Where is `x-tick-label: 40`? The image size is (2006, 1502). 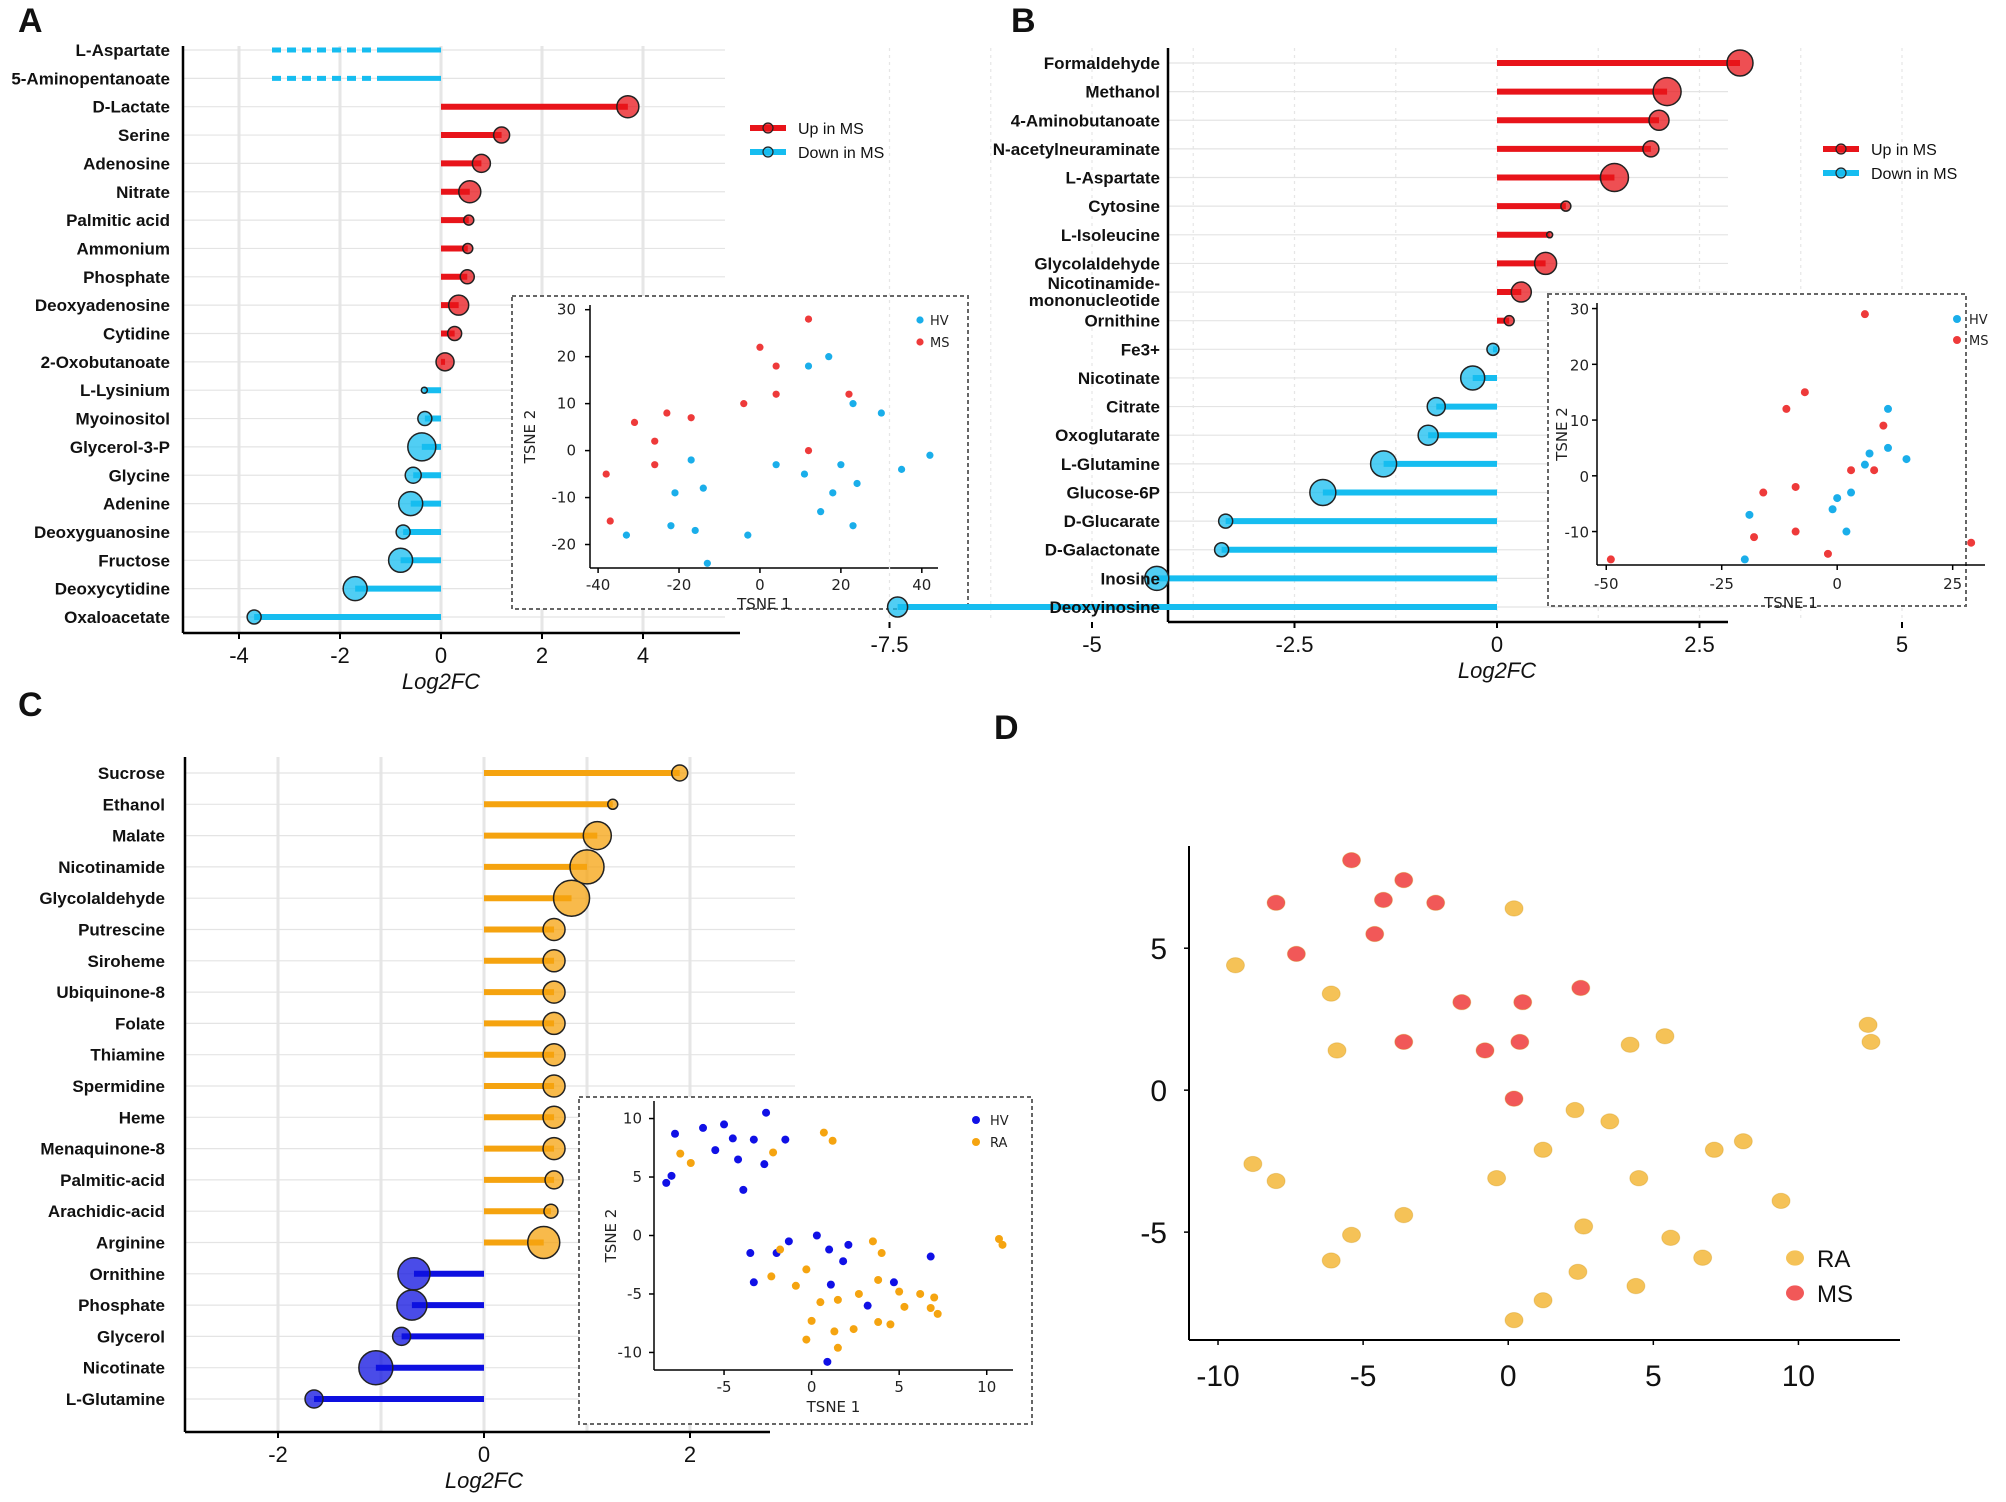 x-tick-label: 40 is located at coordinates (921, 585).